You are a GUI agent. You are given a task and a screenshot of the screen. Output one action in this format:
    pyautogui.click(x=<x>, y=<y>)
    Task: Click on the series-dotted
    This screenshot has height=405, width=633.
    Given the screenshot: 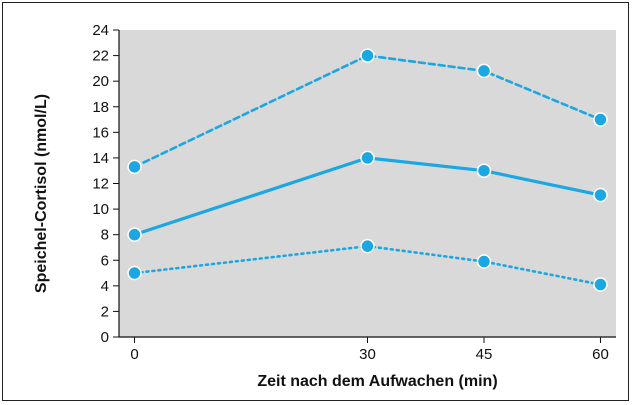 What is the action you would take?
    pyautogui.click(x=367, y=265)
    